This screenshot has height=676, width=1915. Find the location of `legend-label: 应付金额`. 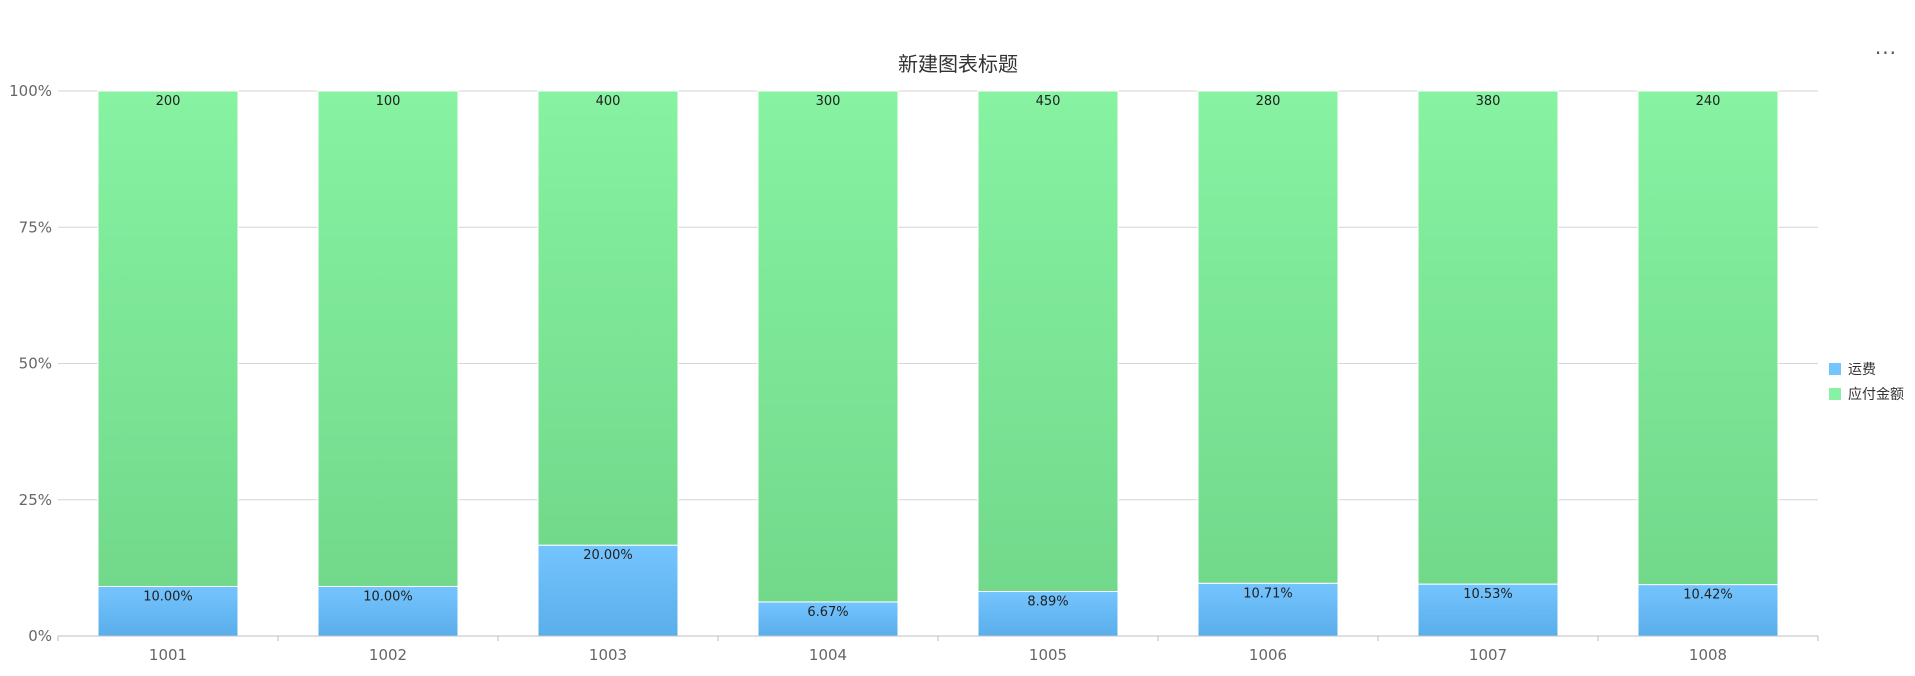

legend-label: 应付金额 is located at coordinates (1876, 394).